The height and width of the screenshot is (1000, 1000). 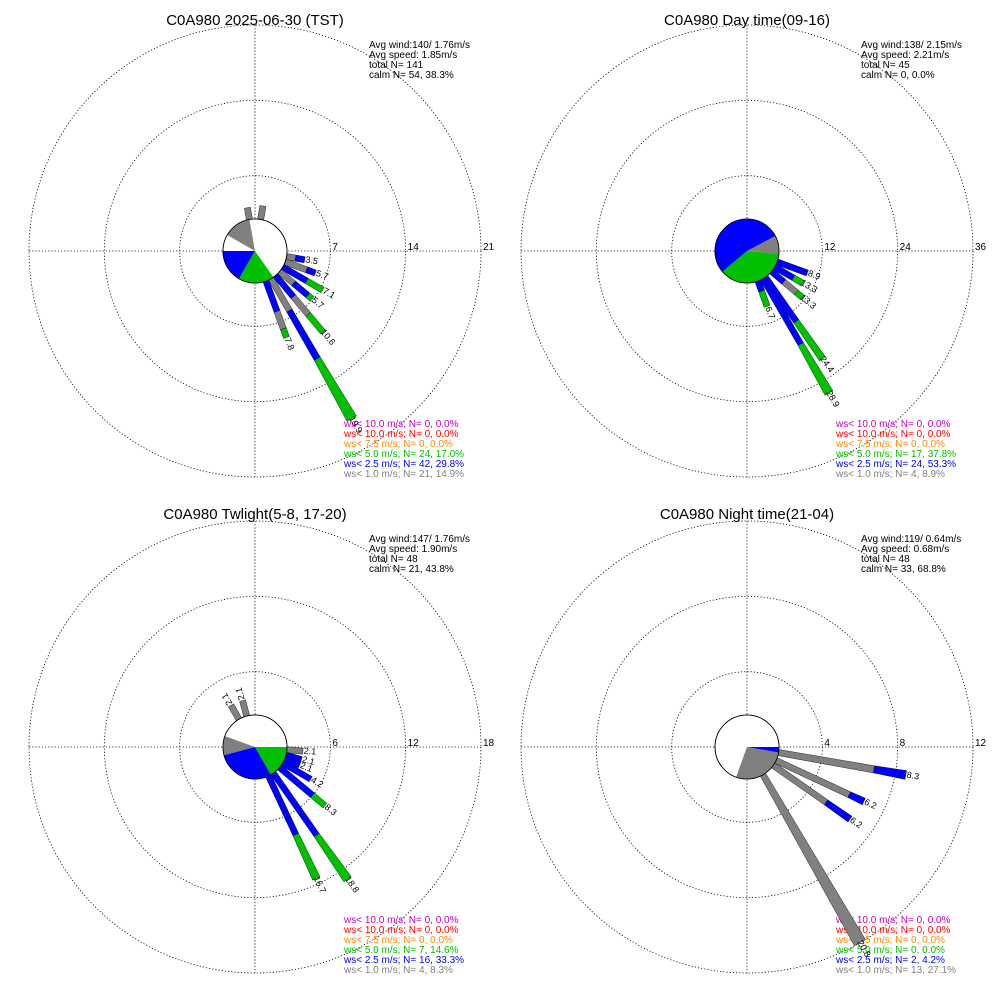 What do you see at coordinates (898, 75) in the screenshot?
I see `stat-line: calm N= 0, 0.0%` at bounding box center [898, 75].